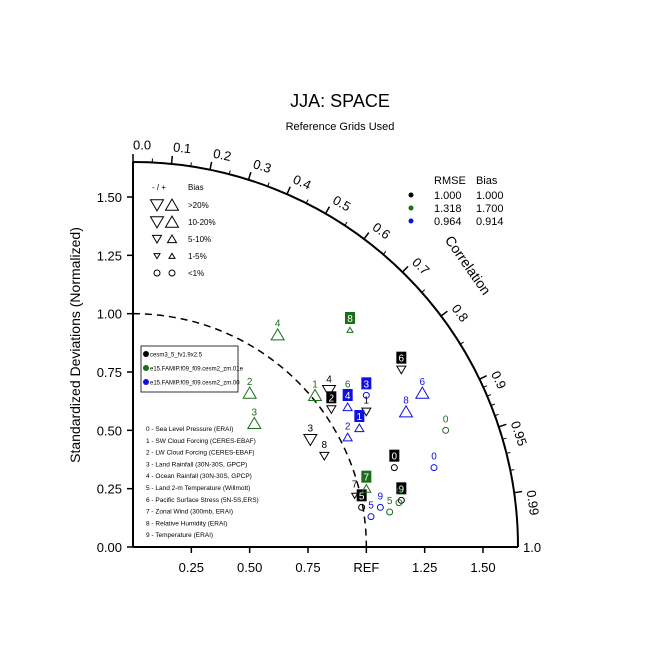 The width and height of the screenshot is (648, 648). What do you see at coordinates (340, 127) in the screenshot?
I see `chart-subtitle: Reference Grids Used` at bounding box center [340, 127].